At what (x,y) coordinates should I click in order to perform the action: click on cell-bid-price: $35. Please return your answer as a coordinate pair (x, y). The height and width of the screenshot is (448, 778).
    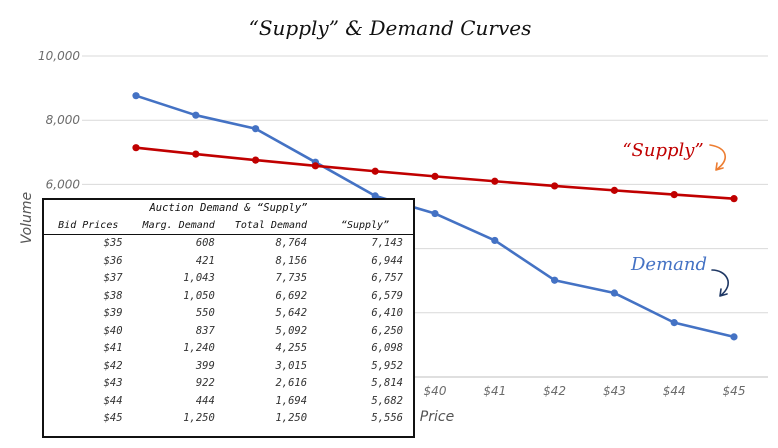
    Looking at the image, I should click on (113, 243).